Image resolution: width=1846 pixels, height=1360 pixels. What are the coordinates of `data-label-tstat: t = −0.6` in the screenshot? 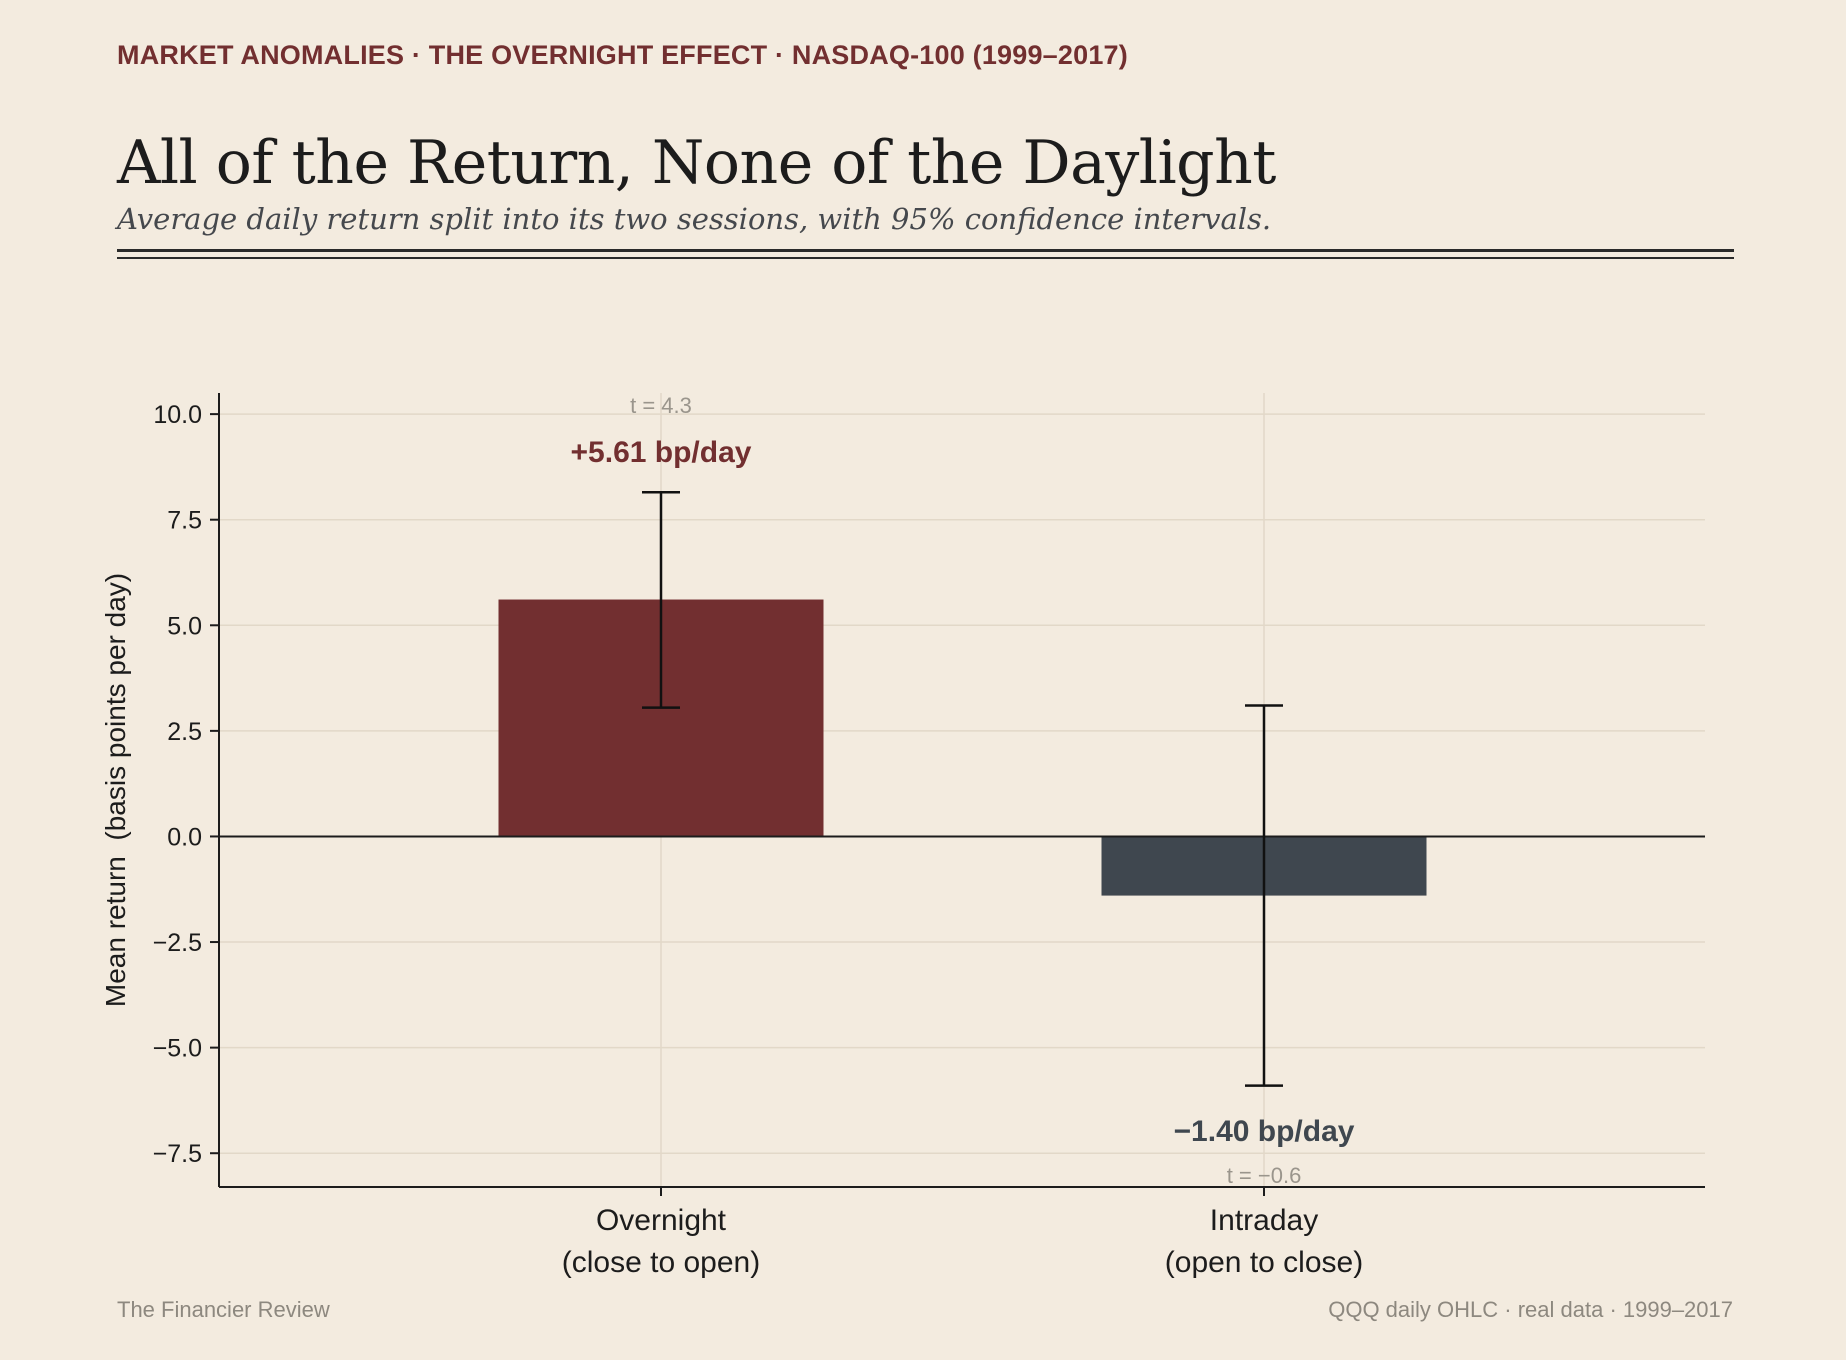 It's located at (1264, 1175).